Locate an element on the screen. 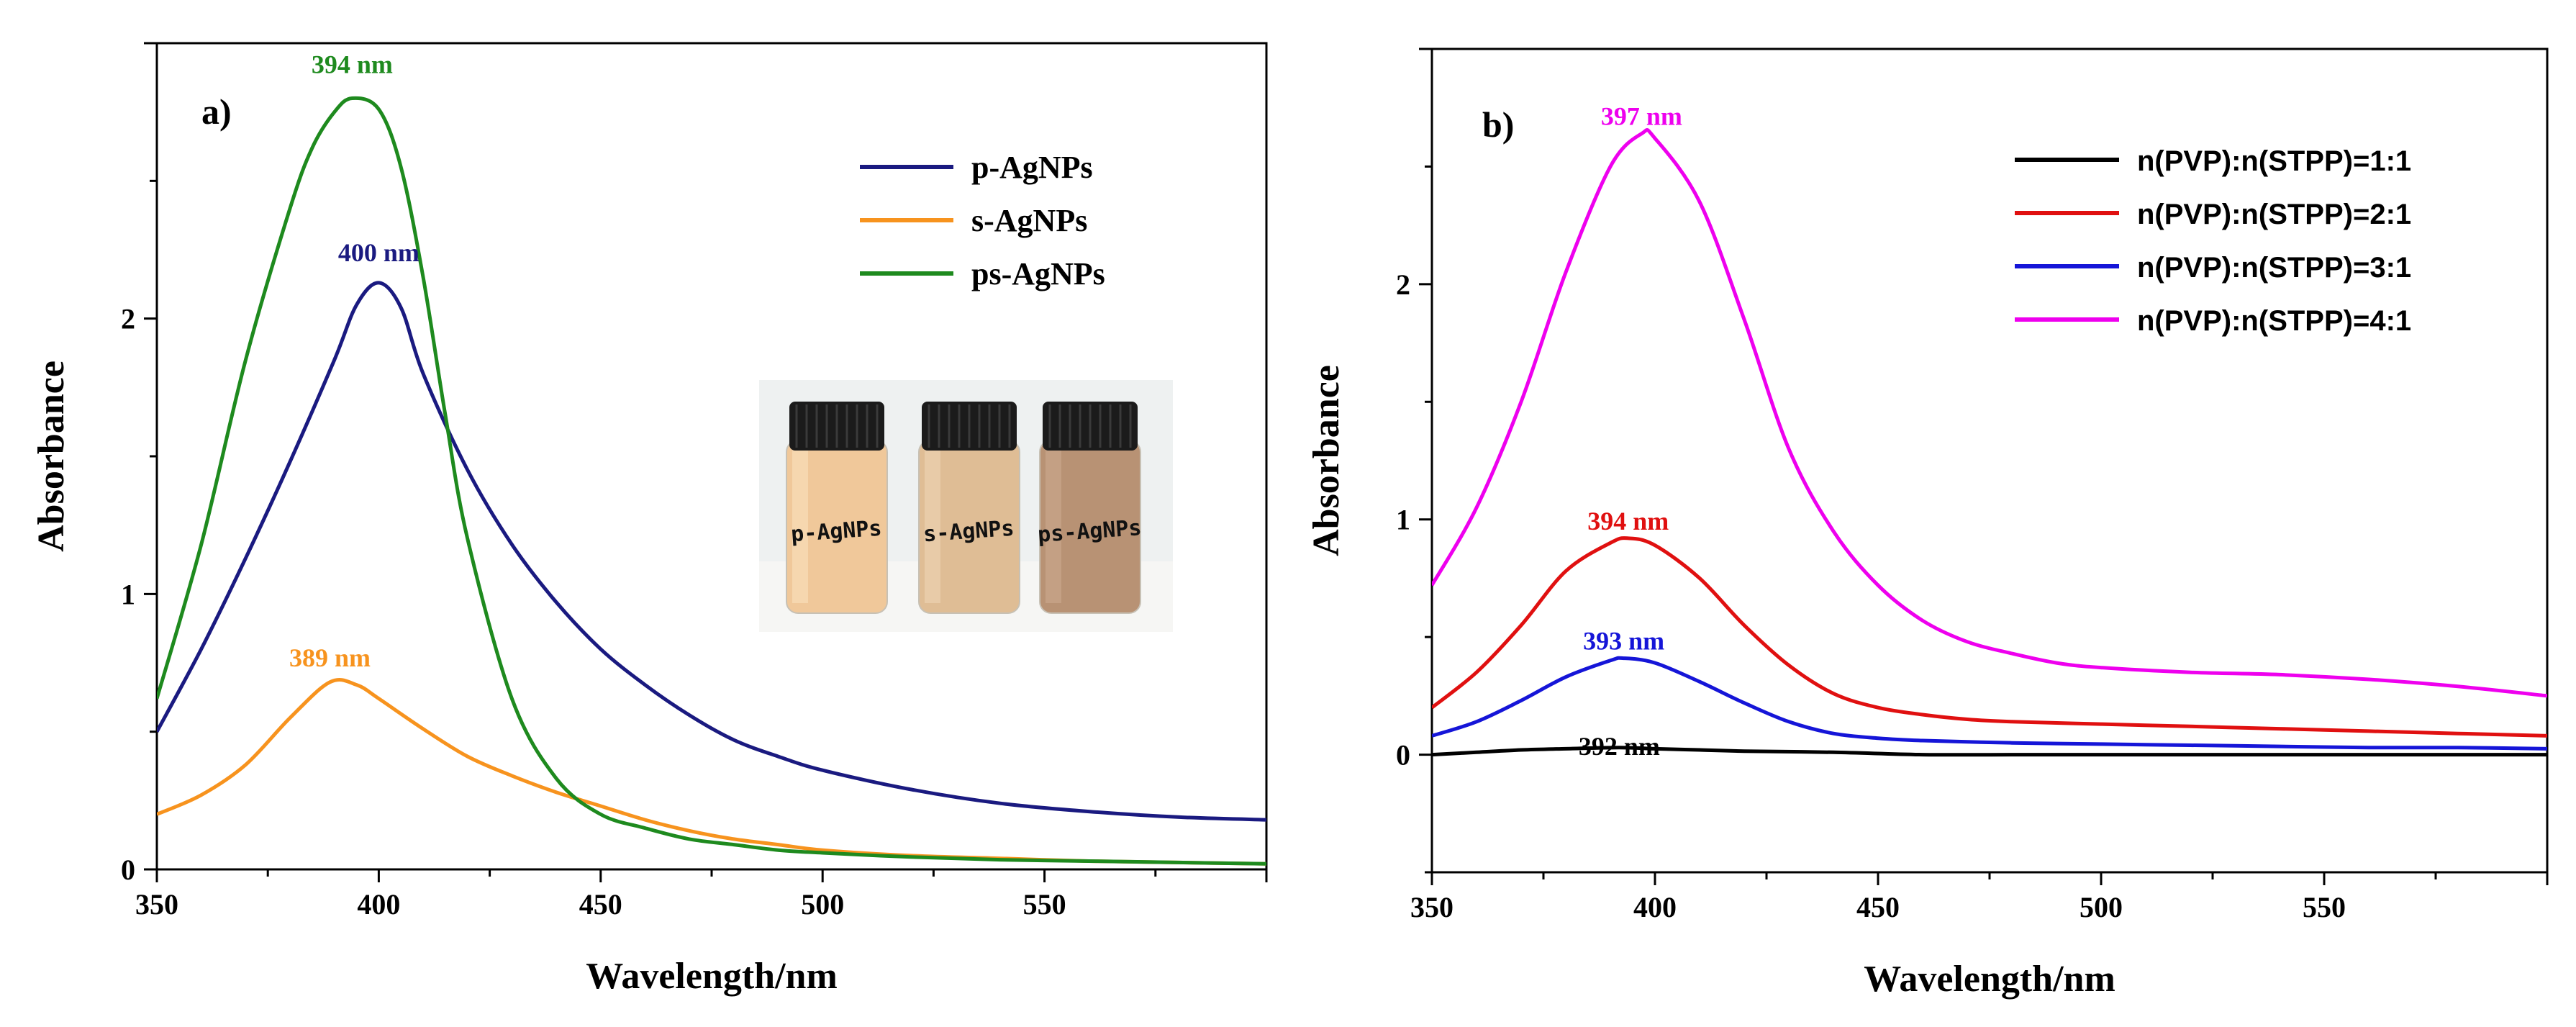  peak-label: 397 nm is located at coordinates (1641, 116).